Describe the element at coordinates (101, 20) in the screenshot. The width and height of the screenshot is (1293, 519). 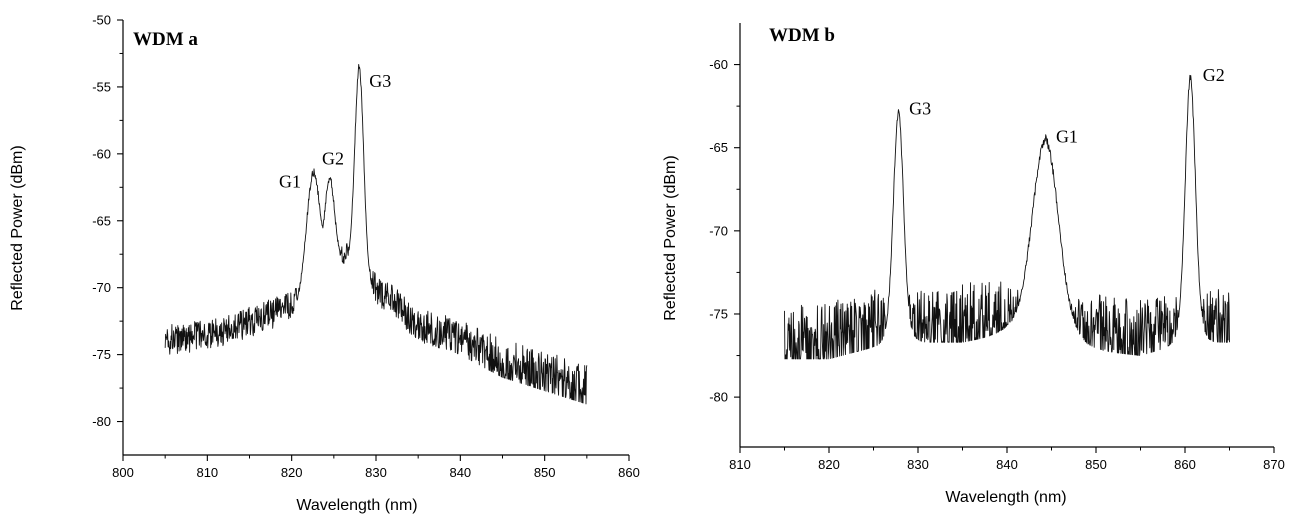
I see `y-tick-label: -50` at that location.